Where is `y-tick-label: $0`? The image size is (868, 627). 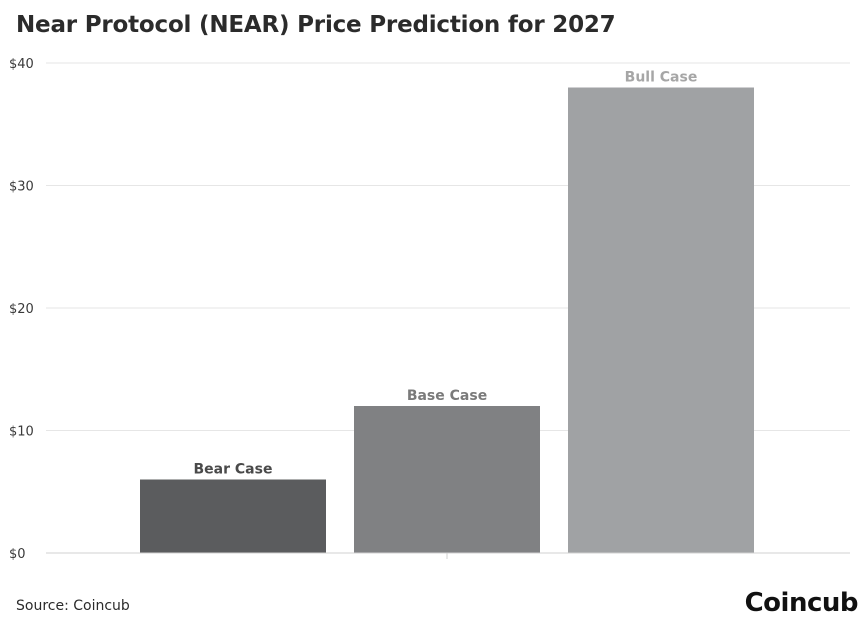
y-tick-label: $0 is located at coordinates (17, 554).